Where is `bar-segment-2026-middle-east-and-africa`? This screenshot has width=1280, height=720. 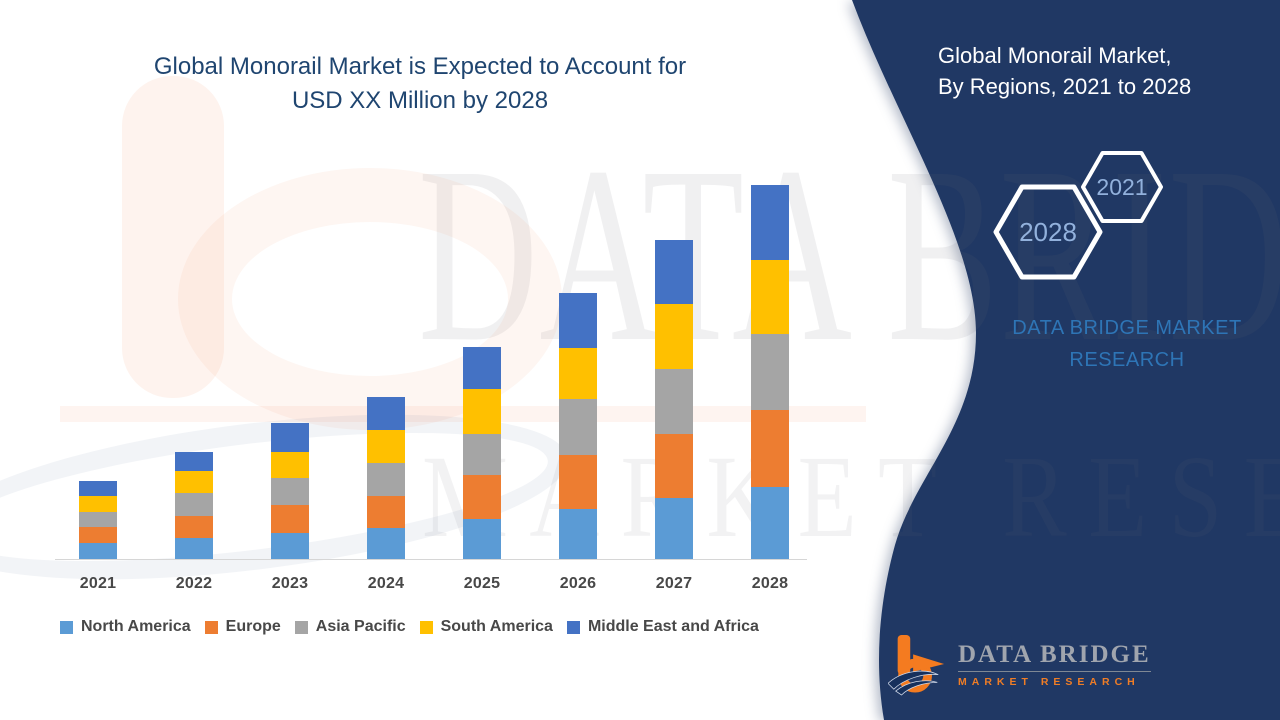 bar-segment-2026-middle-east-and-africa is located at coordinates (578, 320).